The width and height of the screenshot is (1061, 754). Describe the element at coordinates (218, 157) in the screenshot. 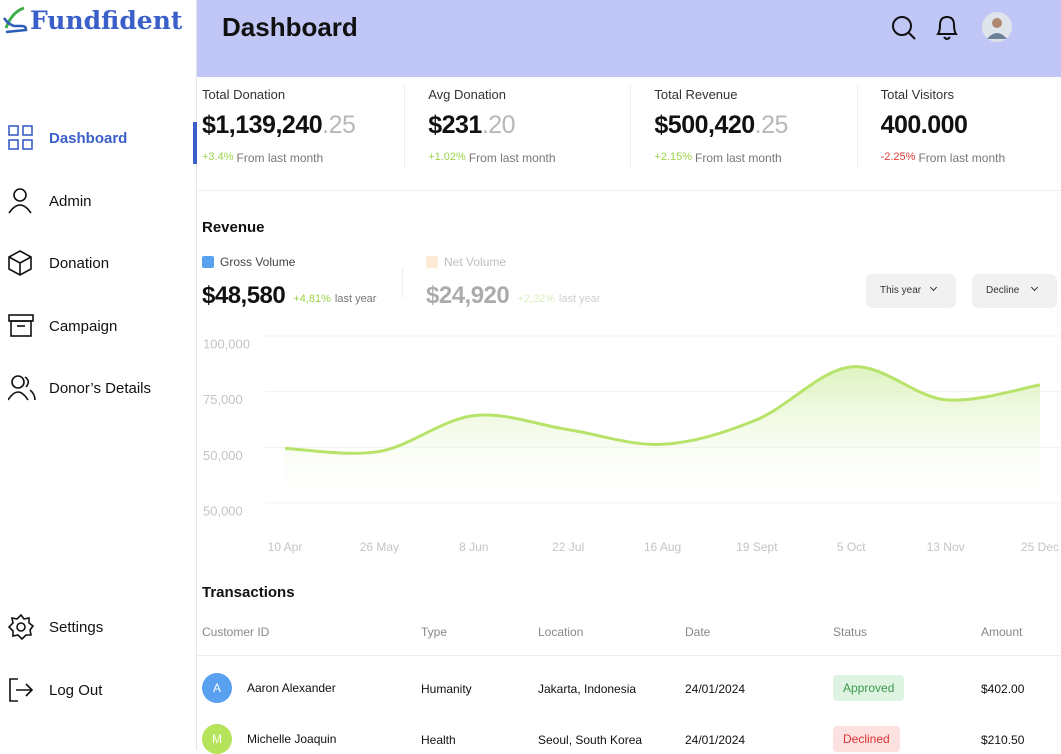

I see `stat-change: +3.4%` at that location.